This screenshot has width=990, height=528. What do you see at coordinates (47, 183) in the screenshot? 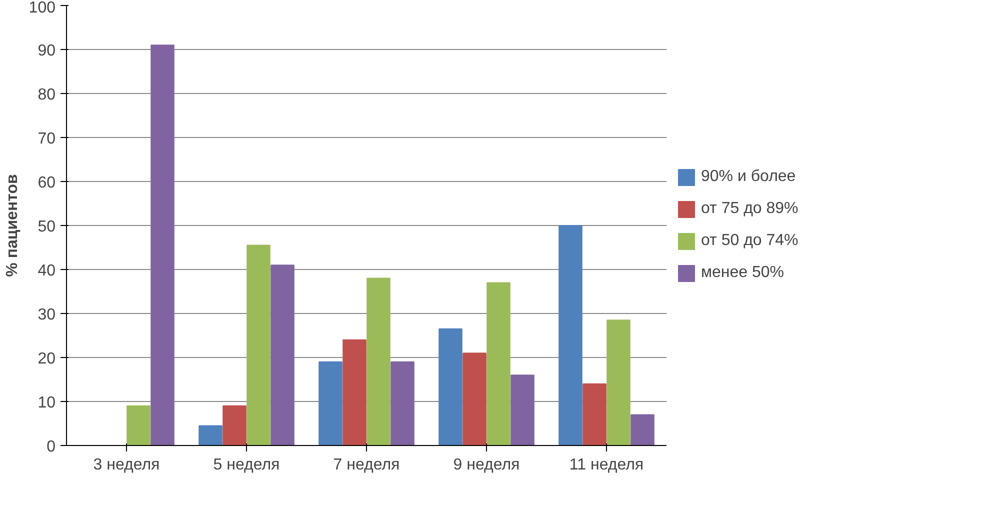
I see `y-tick-label: 60` at bounding box center [47, 183].